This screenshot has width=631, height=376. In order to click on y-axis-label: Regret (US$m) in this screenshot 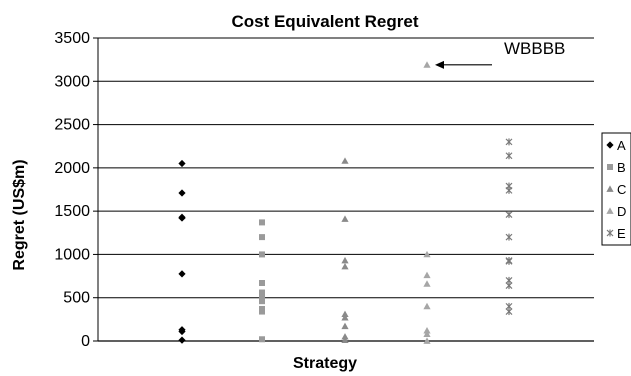, I will do `click(19, 214)`.